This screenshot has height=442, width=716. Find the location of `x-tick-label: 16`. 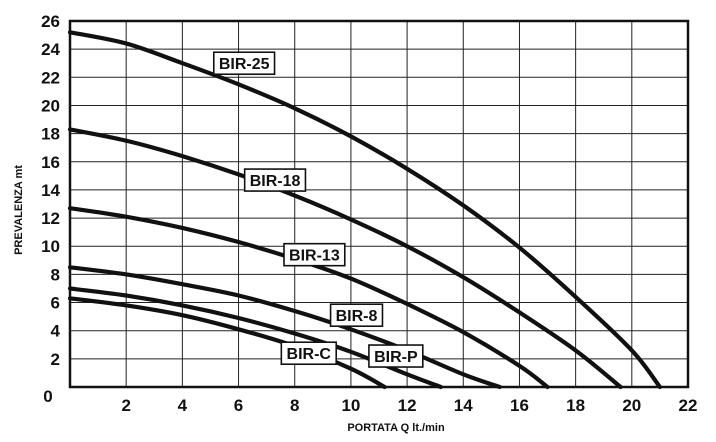

x-tick-label: 16 is located at coordinates (519, 405).